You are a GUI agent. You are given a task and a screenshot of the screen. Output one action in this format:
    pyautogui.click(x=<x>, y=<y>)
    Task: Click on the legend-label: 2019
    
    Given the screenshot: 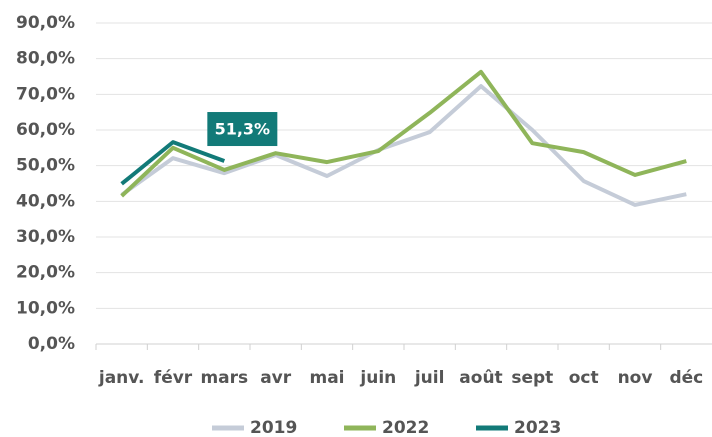 What is the action you would take?
    pyautogui.click(x=273, y=427)
    